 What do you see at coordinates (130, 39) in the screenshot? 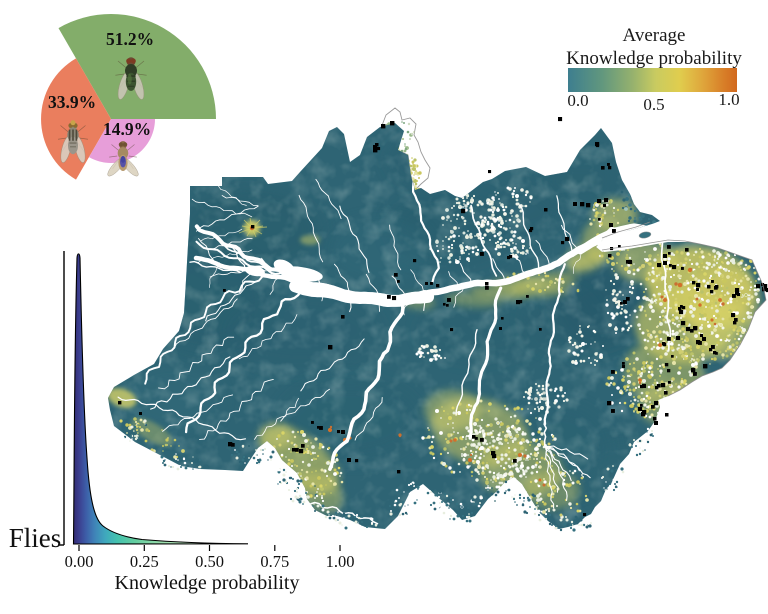
I see `svg-text: 51.2%` at bounding box center [130, 39].